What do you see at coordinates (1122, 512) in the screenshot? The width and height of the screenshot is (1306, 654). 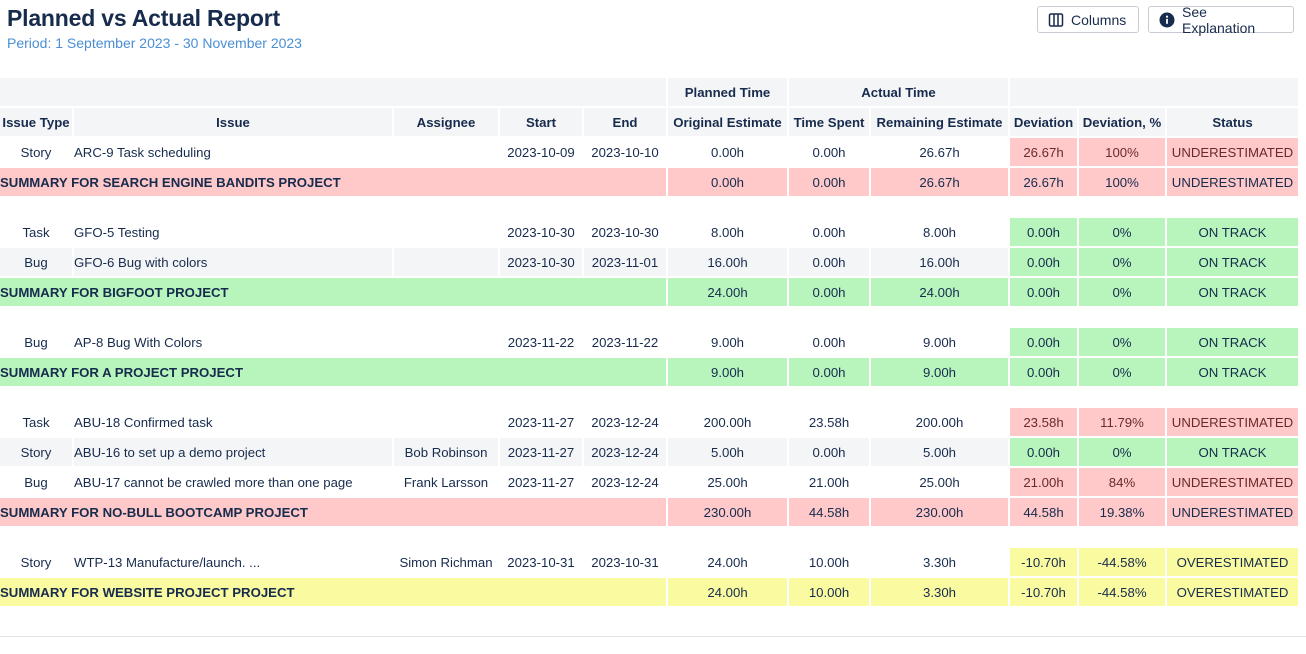 I see `summary-deviation-pct: 19.38%` at bounding box center [1122, 512].